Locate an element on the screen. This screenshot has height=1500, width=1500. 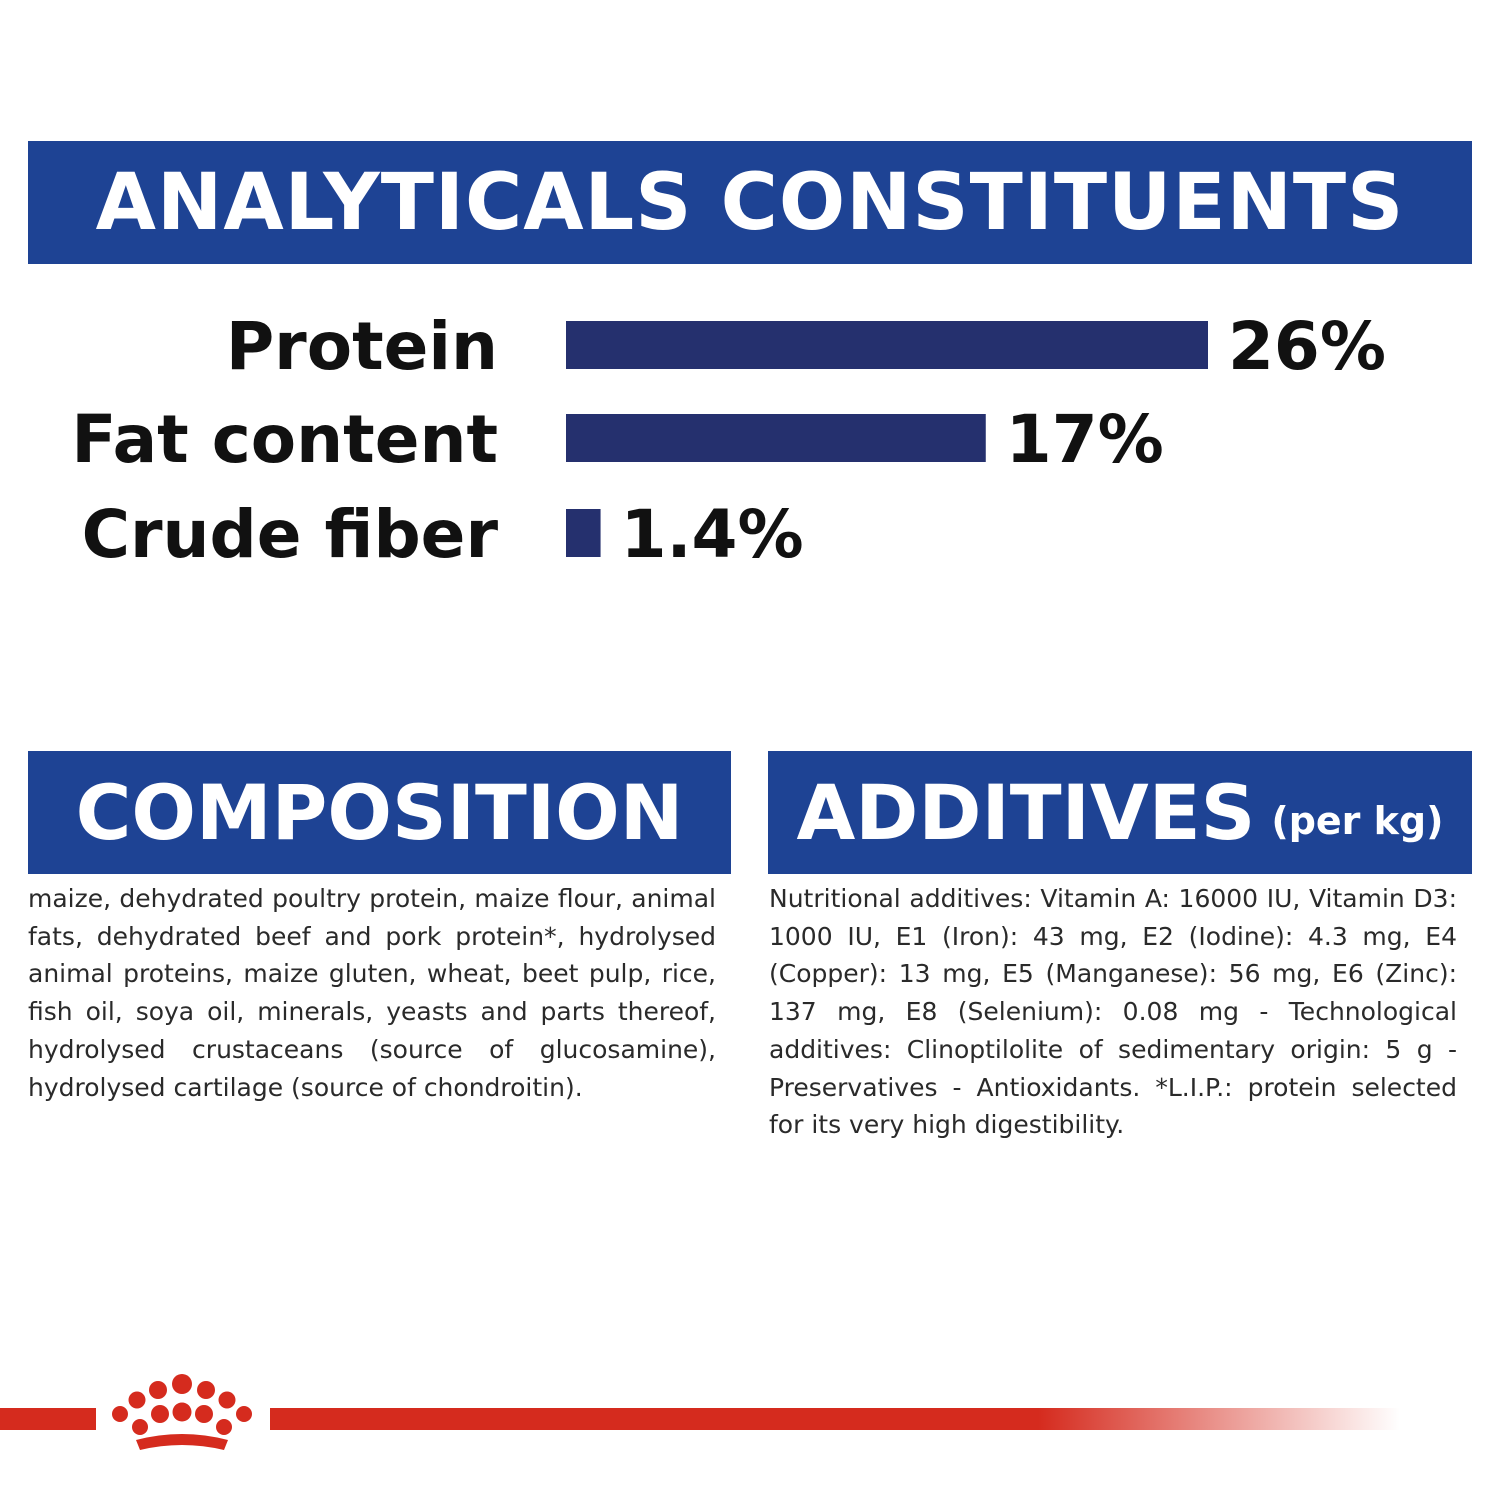
royal-crown-logo is located at coordinates (182, 1412).